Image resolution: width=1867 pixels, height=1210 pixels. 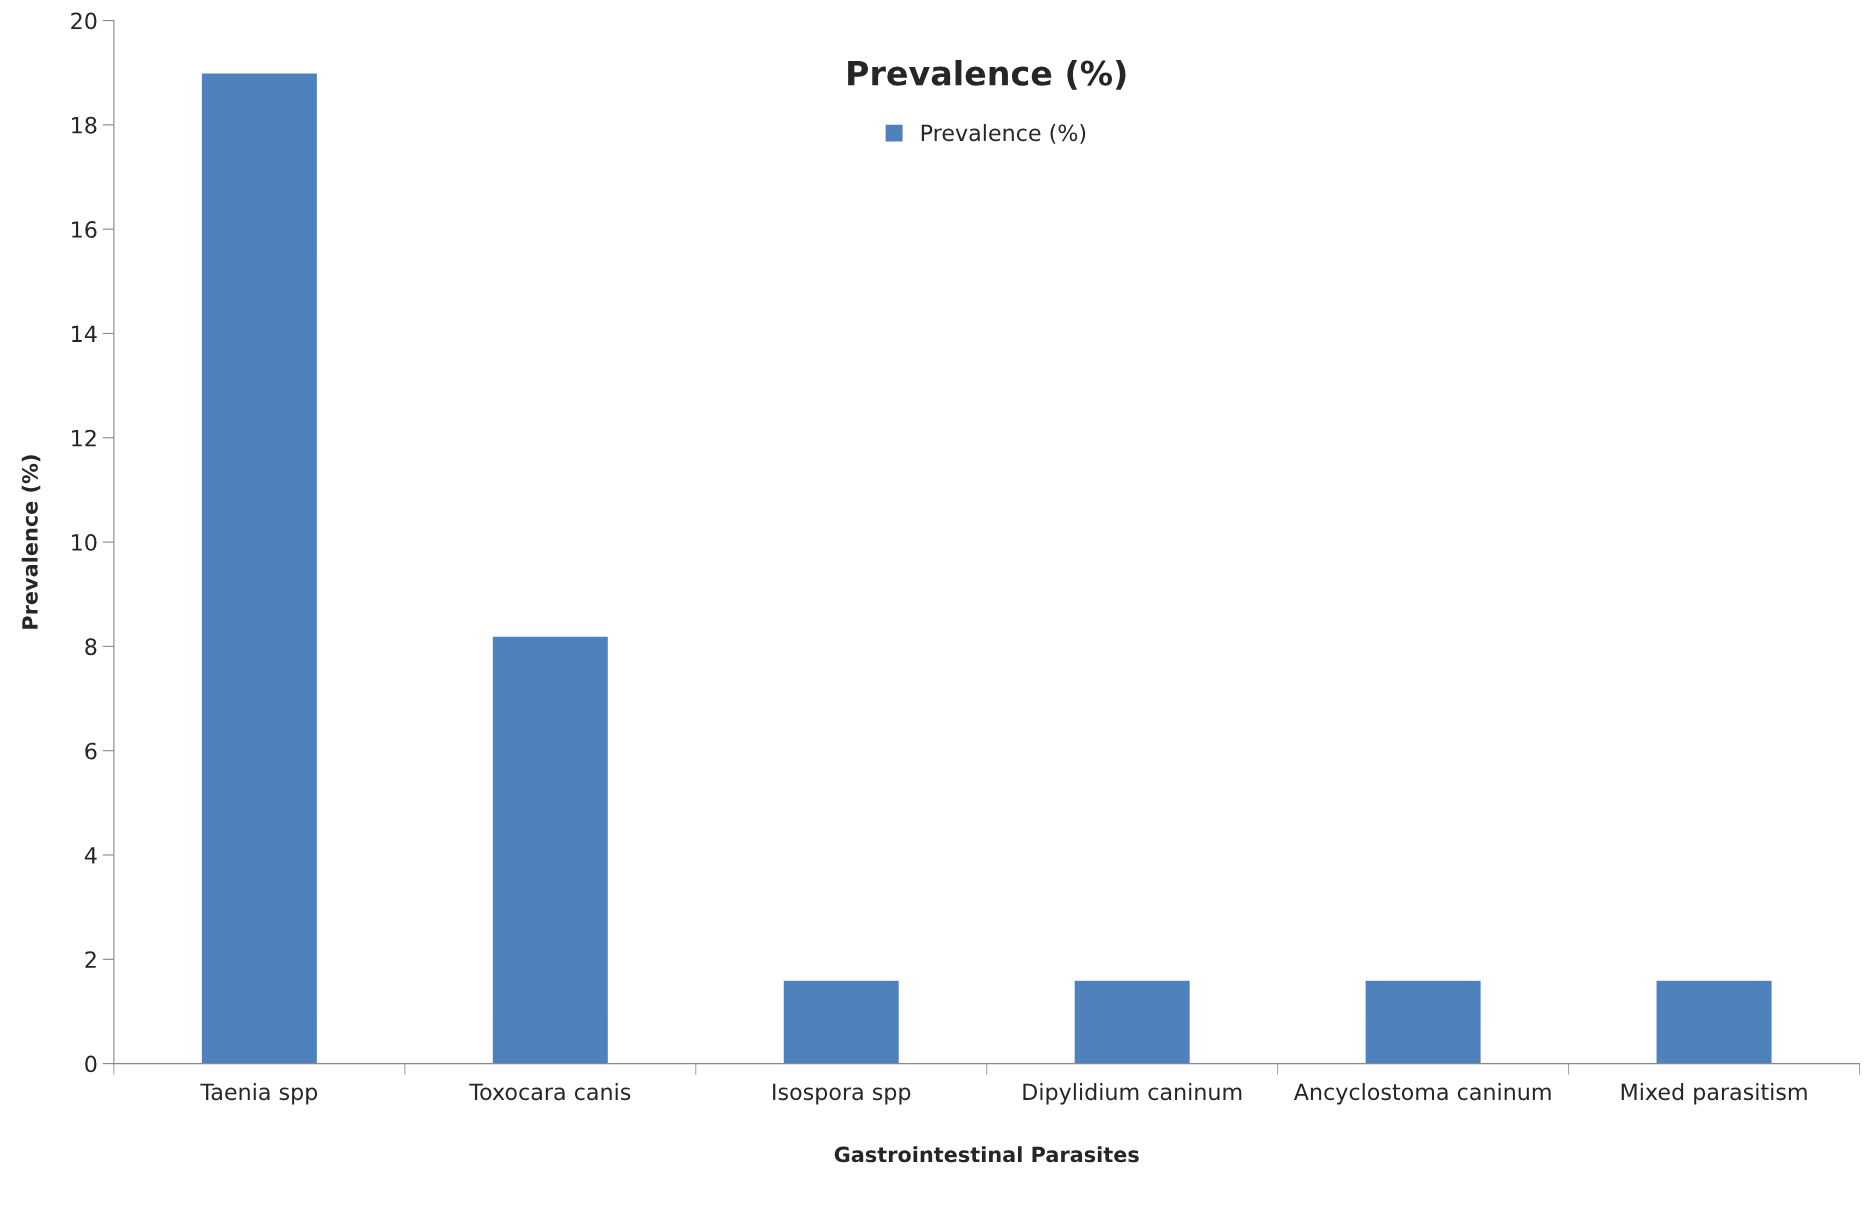 I want to click on x-tick-label: Ancyclostoma caninum, so click(x=1422, y=1094).